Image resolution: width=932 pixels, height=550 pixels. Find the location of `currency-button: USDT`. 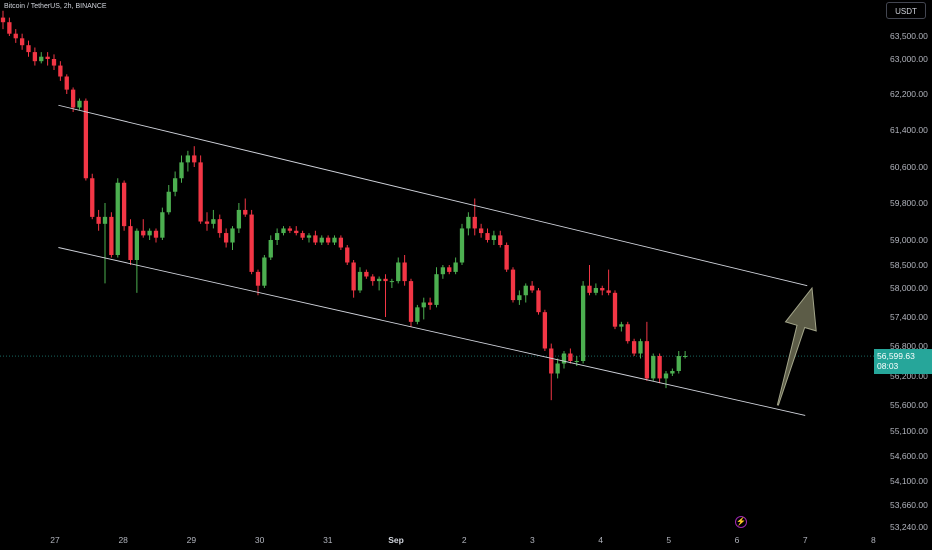

currency-button: USDT is located at coordinates (906, 10).